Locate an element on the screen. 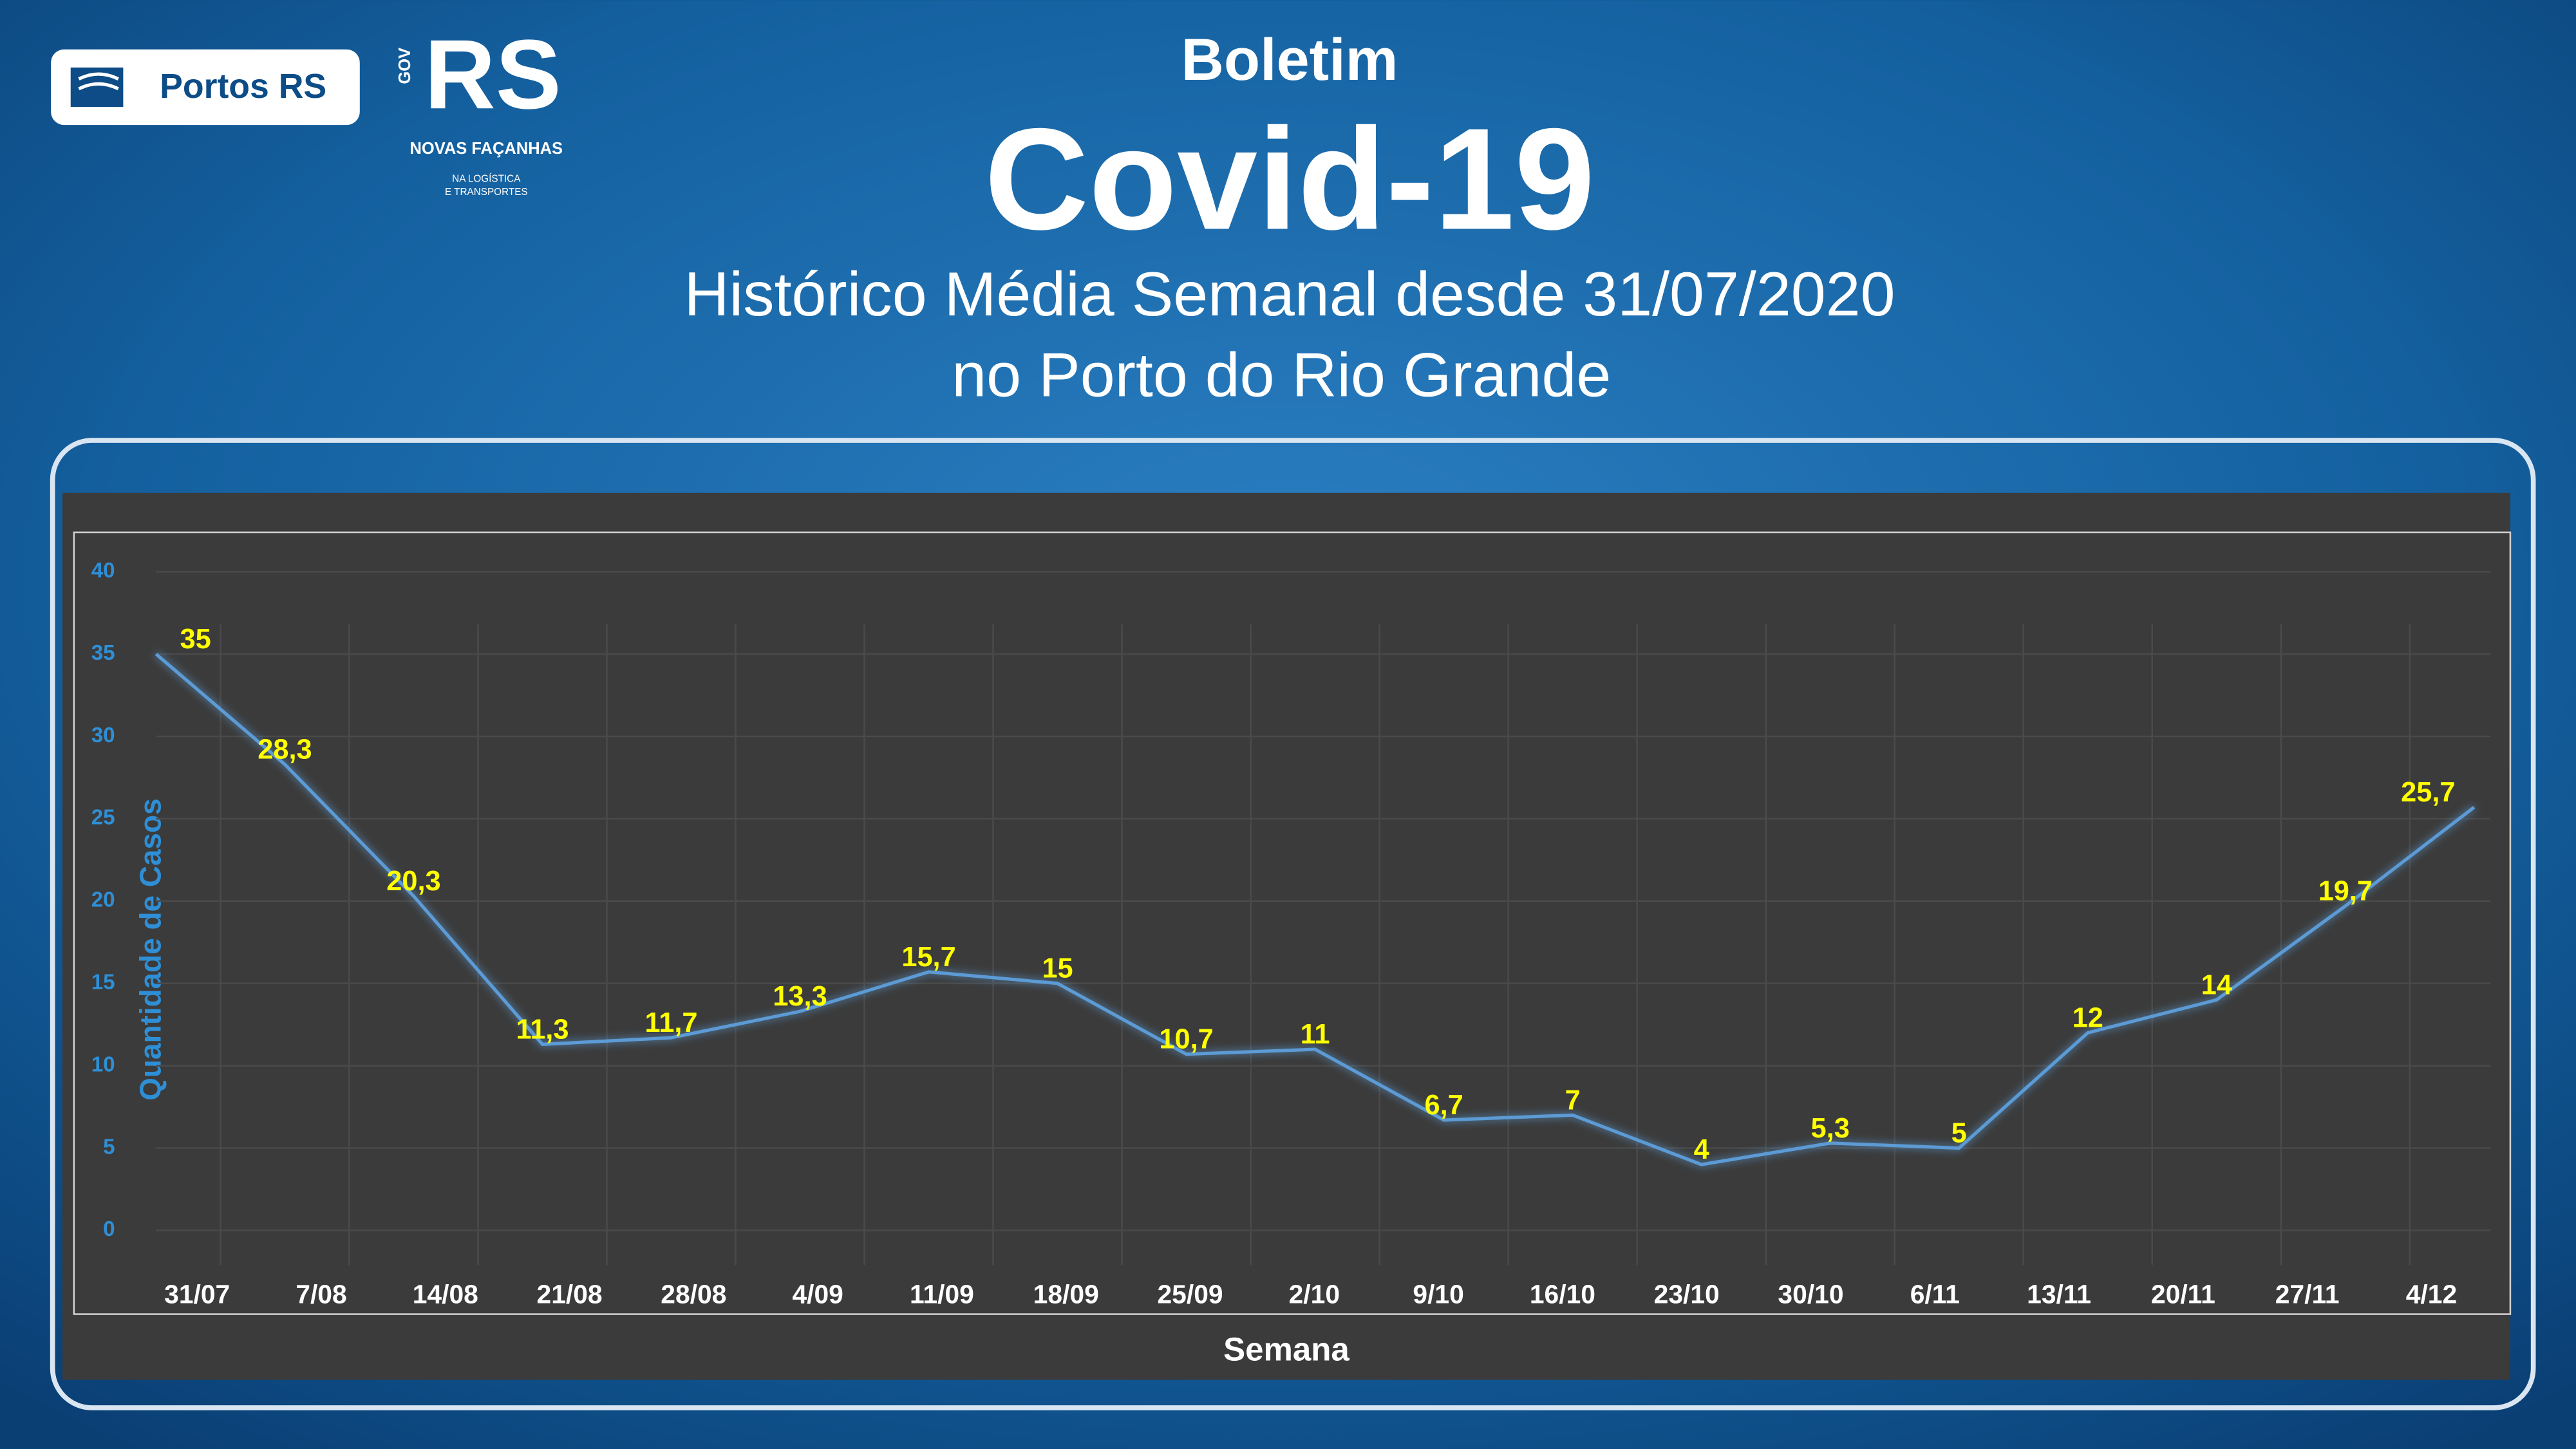 The height and width of the screenshot is (1449, 2576). data-label: 13,3 is located at coordinates (800, 996).